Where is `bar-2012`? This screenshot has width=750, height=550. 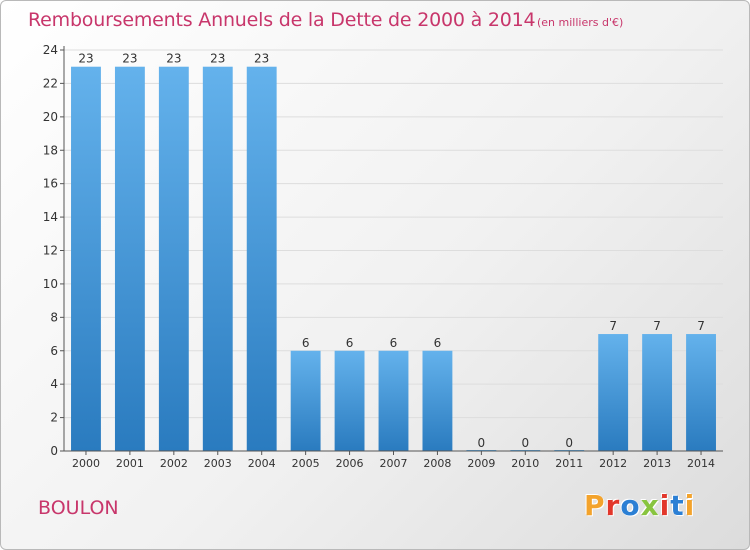 bar-2012 is located at coordinates (613, 392).